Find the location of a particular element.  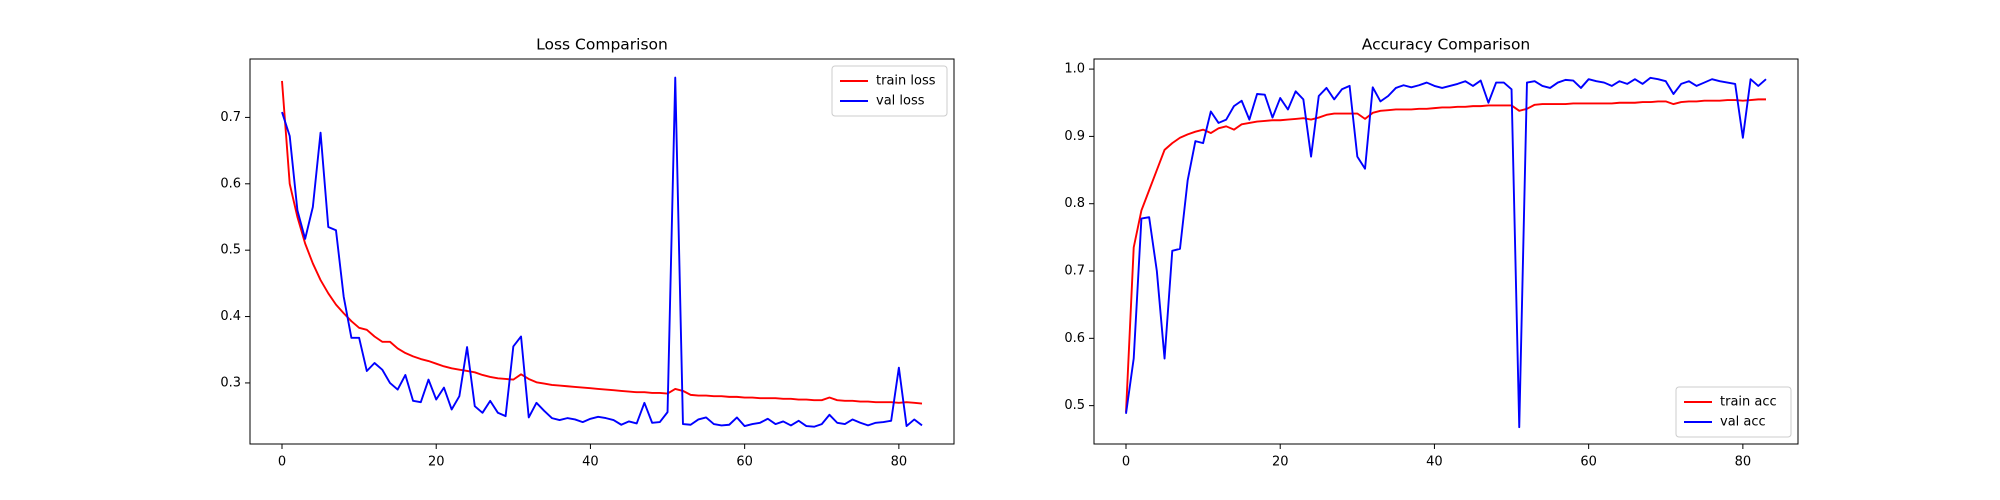

legend-label: val loss is located at coordinates (900, 101).